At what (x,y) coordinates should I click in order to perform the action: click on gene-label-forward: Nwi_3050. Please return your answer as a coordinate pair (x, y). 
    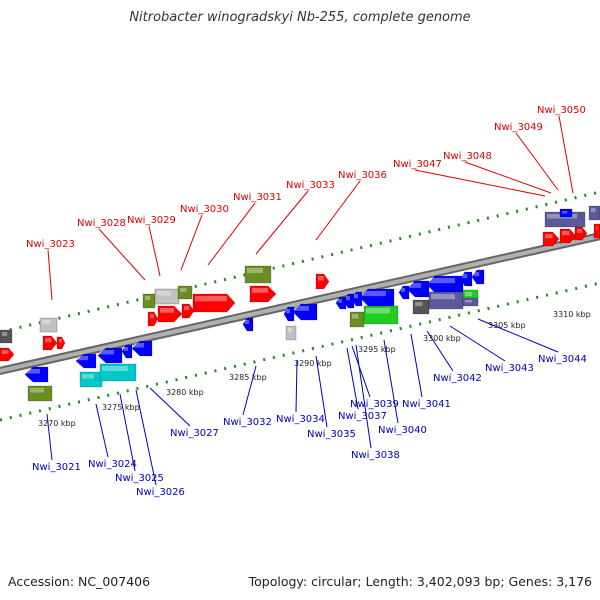
    Looking at the image, I should click on (561, 110).